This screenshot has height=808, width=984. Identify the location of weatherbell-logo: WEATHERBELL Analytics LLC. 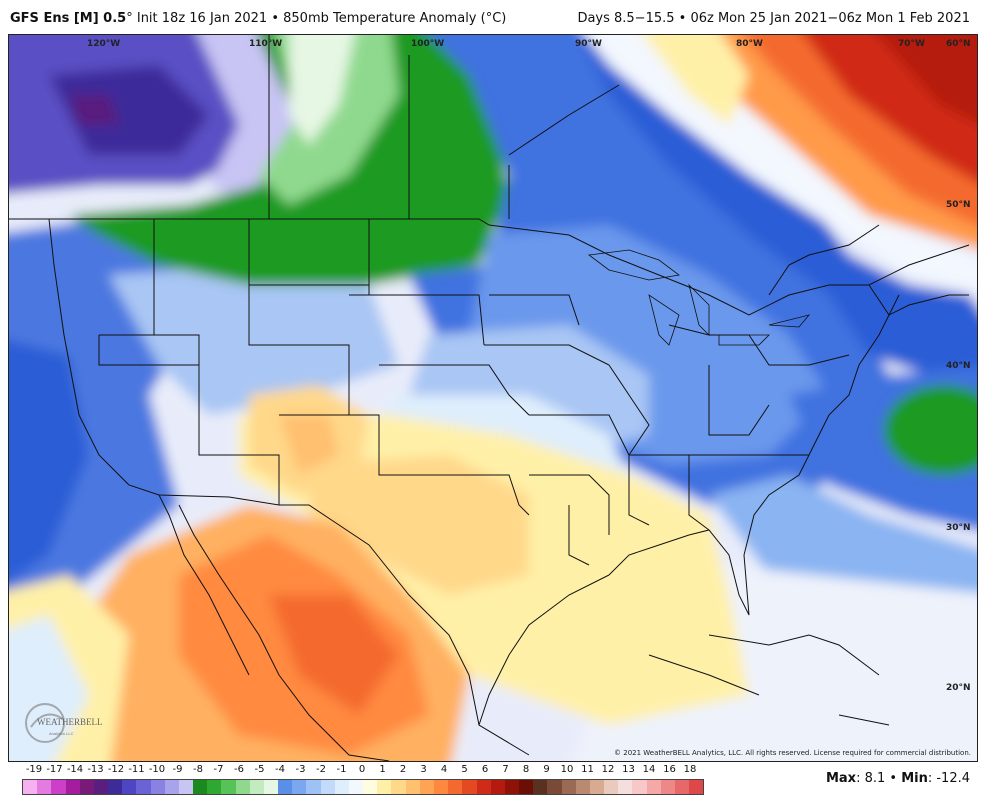
(68, 723).